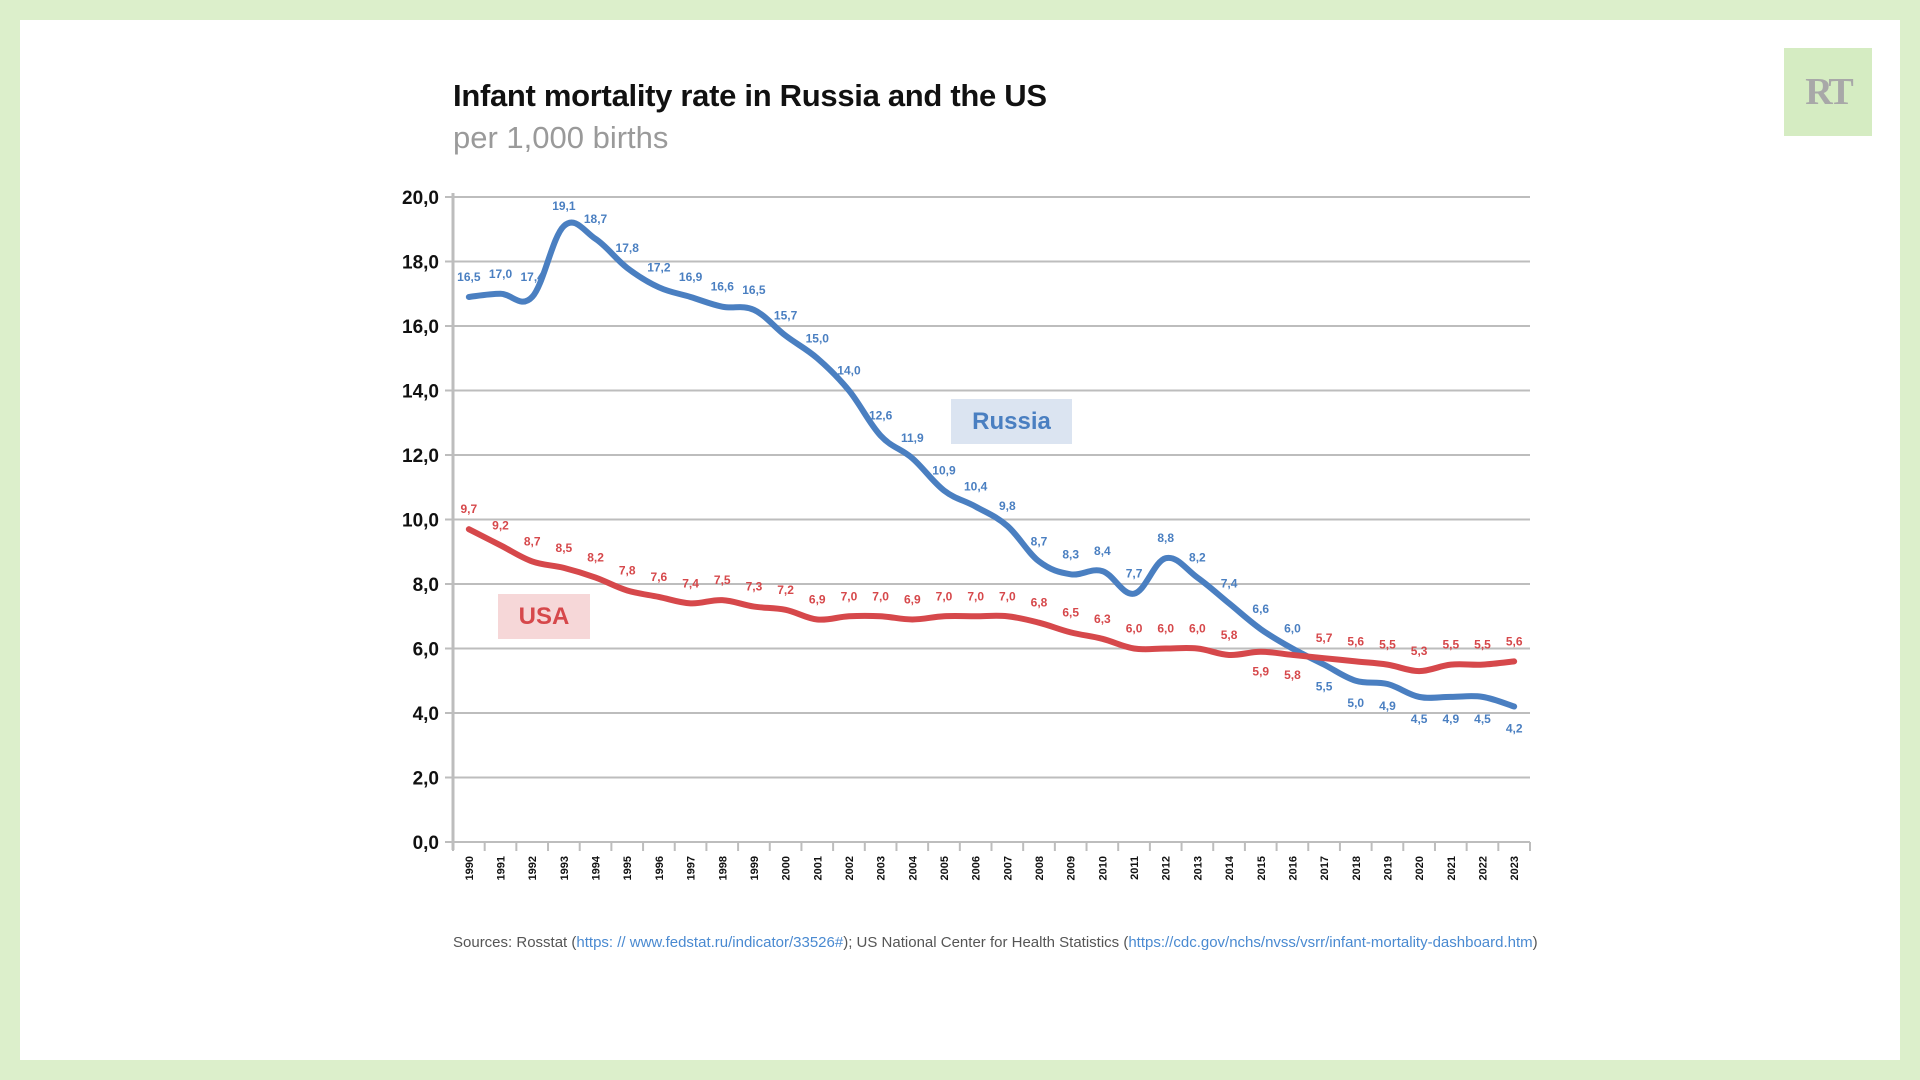 The height and width of the screenshot is (1080, 1920). What do you see at coordinates (628, 248) in the screenshot?
I see `data-label-russia: 17,8` at bounding box center [628, 248].